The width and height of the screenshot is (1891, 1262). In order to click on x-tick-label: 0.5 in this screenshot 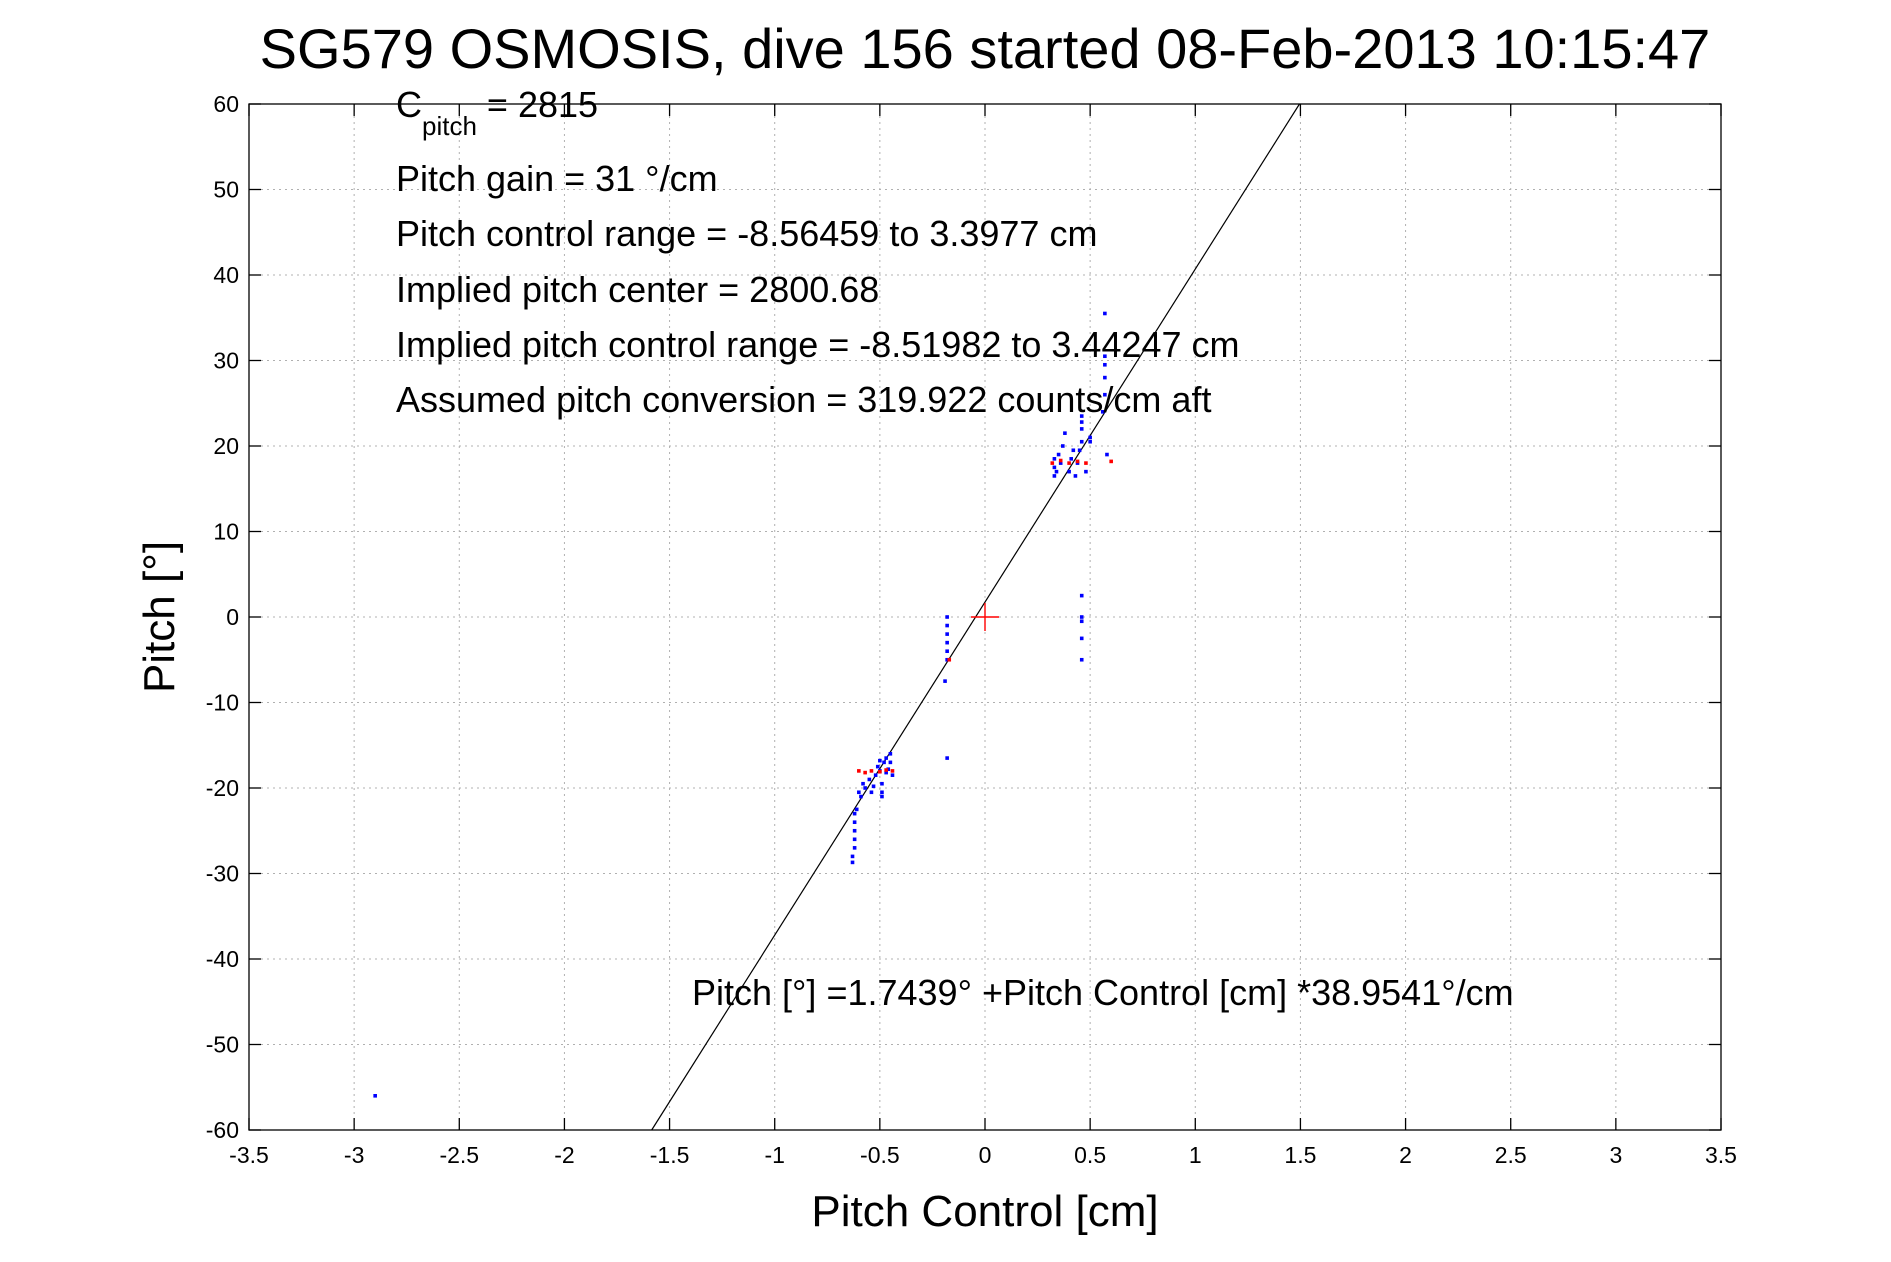, I will do `click(1090, 1155)`.